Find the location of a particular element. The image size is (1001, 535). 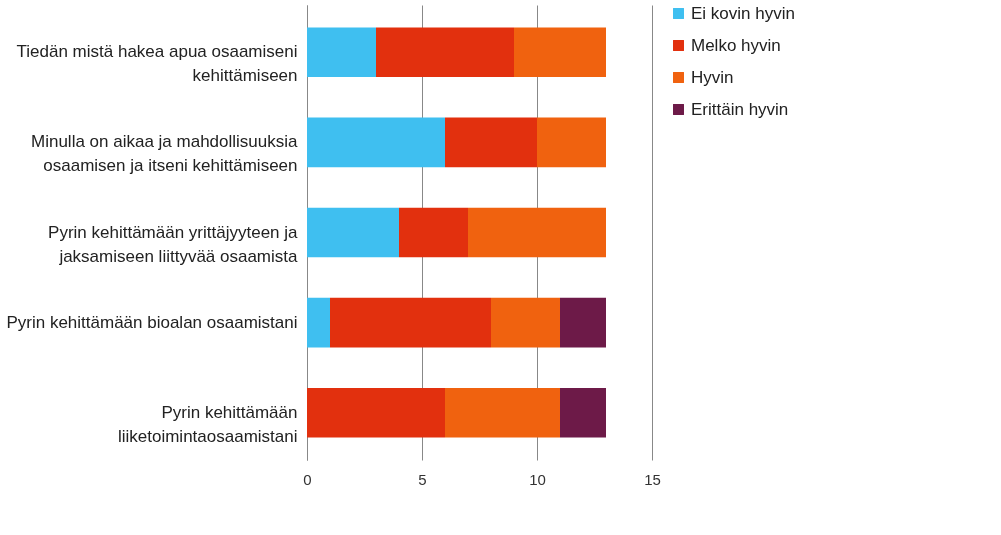

y-tick-label: Pyrin kehittämään yrittäjyyteen ja jaksamiseen liittyvää osaamista is located at coordinates (173, 244).